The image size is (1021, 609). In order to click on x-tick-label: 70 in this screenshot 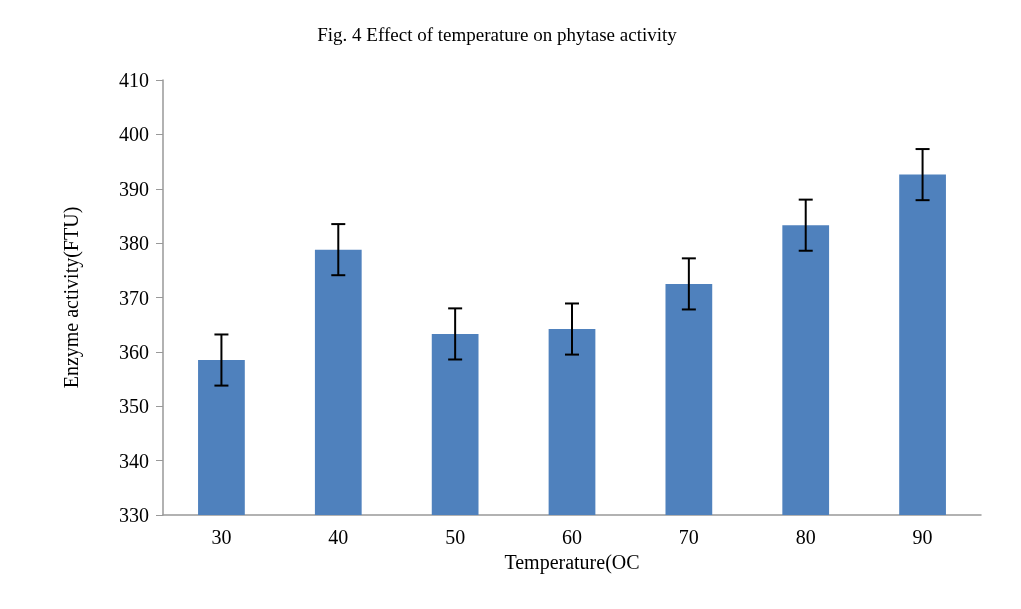, I will do `click(688, 537)`.